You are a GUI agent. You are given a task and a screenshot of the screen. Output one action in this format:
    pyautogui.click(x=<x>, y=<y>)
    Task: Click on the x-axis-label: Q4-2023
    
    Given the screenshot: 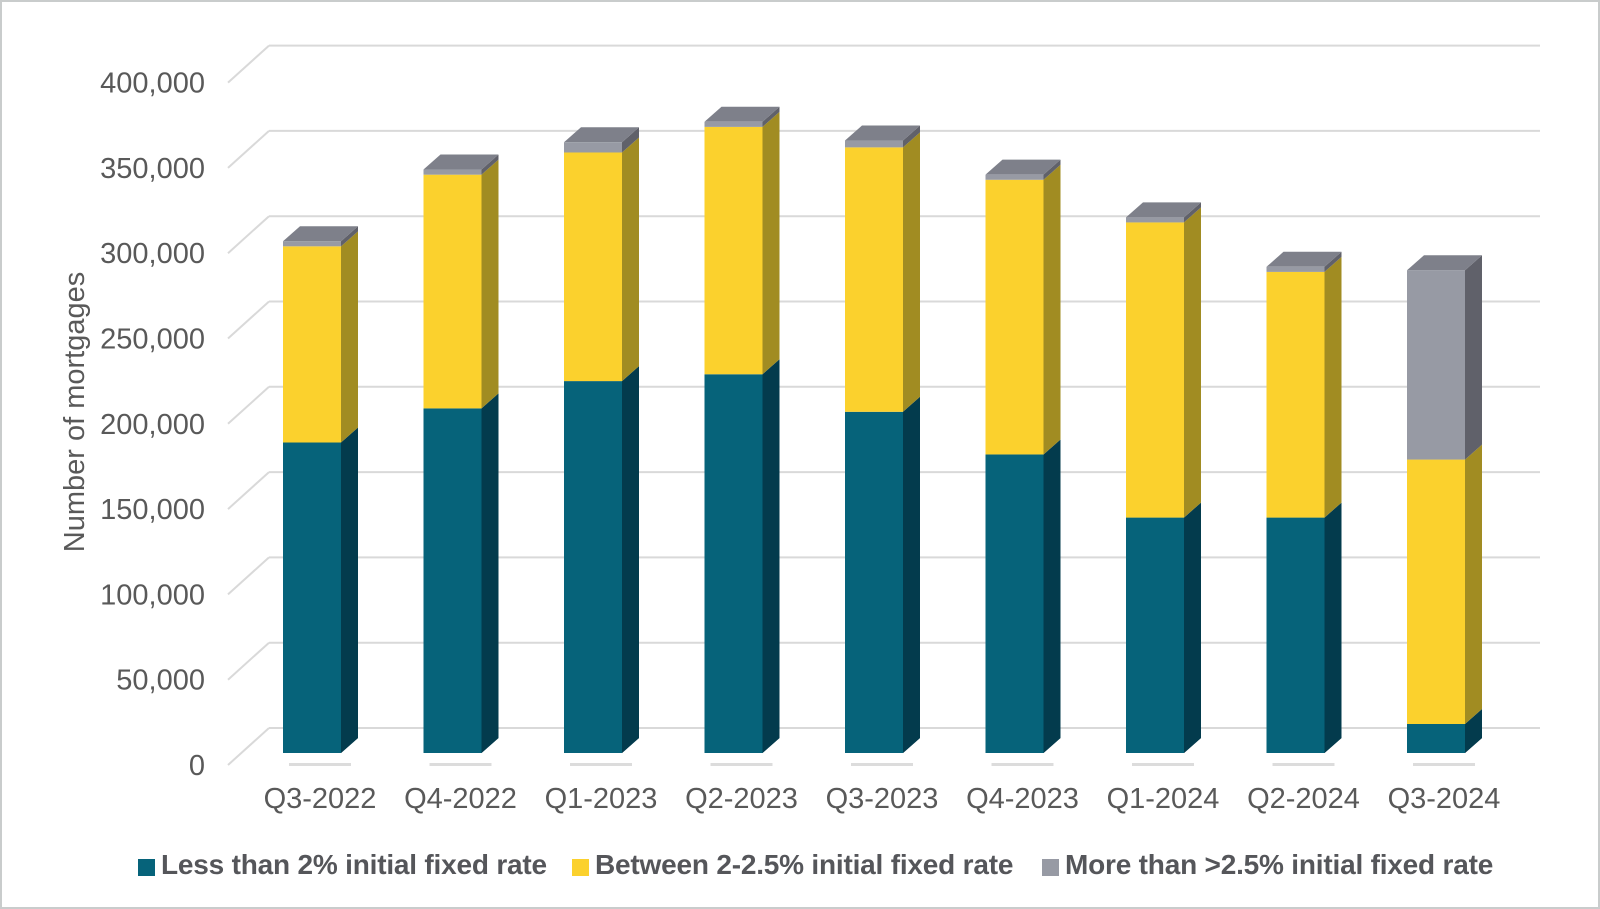 What is the action you would take?
    pyautogui.click(x=1022, y=799)
    